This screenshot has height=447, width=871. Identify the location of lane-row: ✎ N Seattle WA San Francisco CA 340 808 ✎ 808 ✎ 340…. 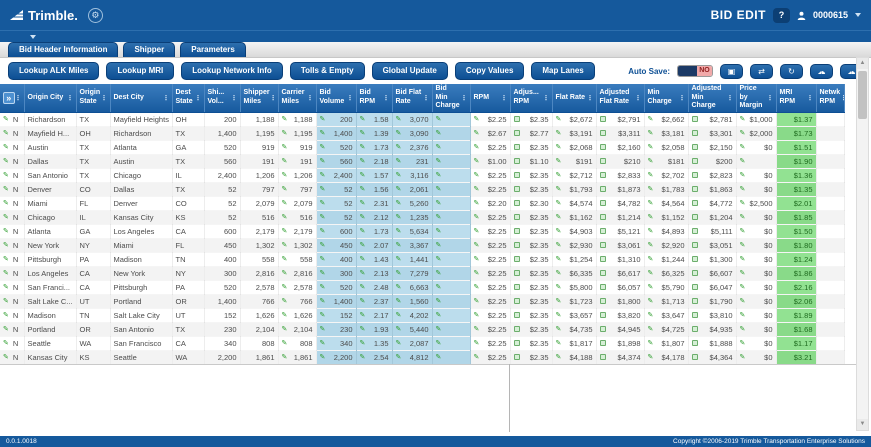
(422, 343).